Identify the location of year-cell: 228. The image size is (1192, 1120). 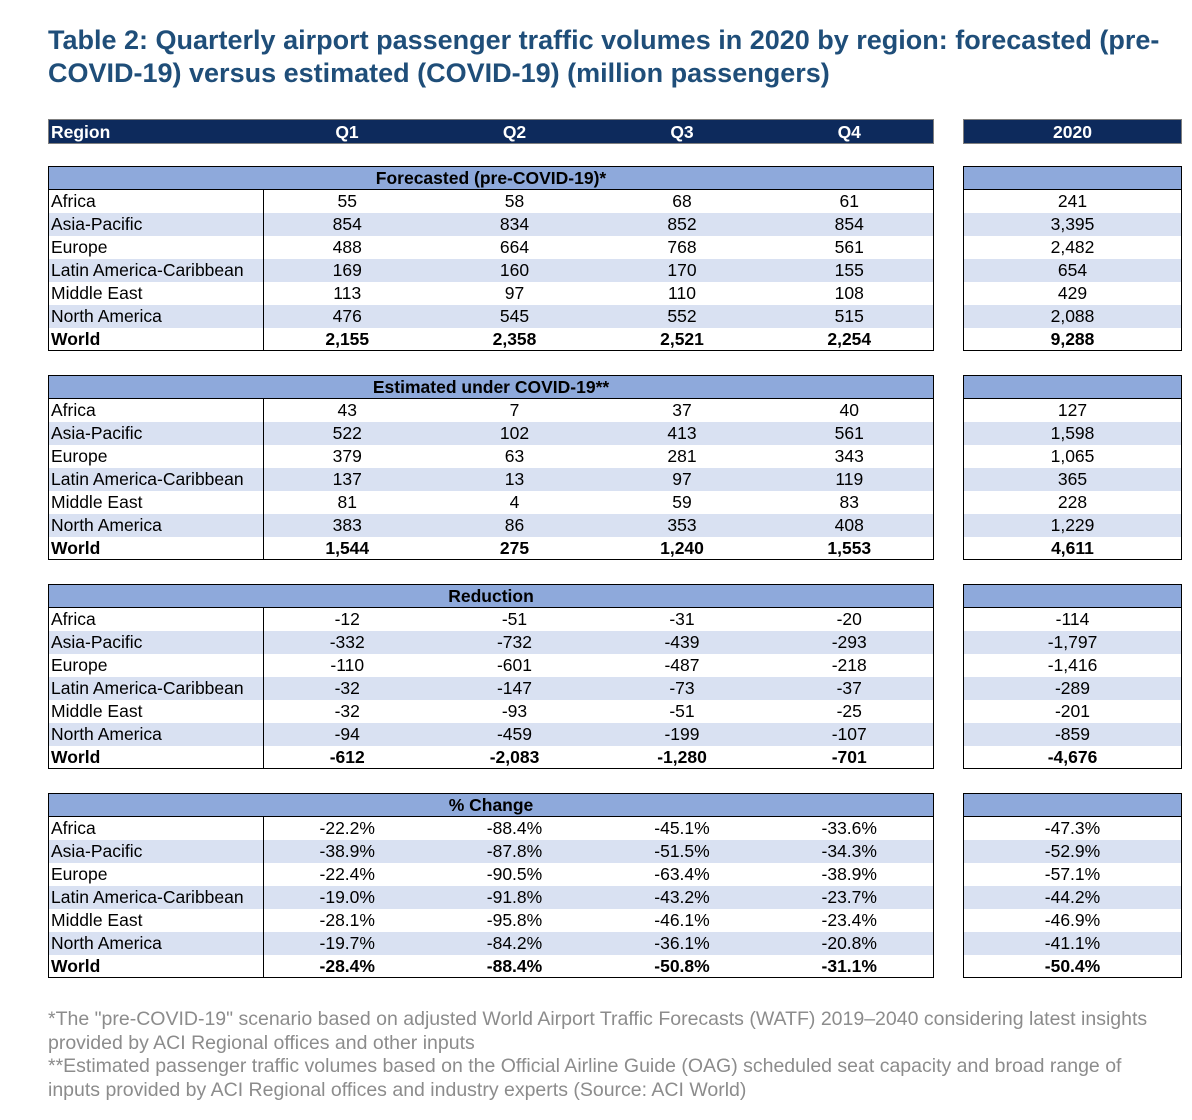
(1072, 502).